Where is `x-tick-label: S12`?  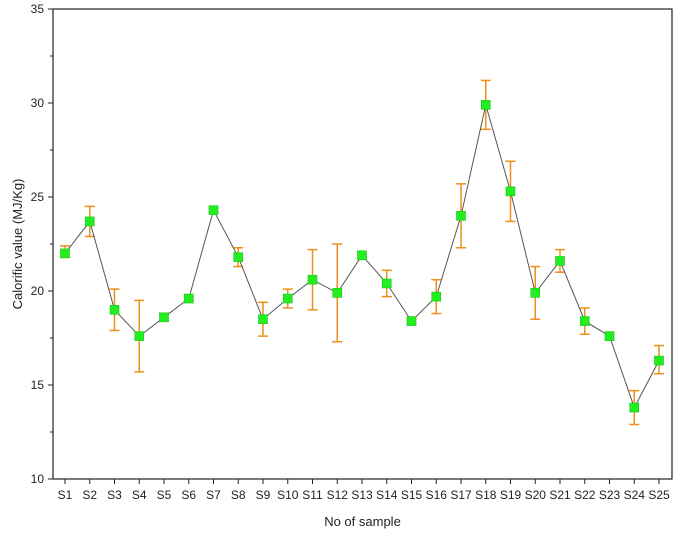 x-tick-label: S12 is located at coordinates (338, 495).